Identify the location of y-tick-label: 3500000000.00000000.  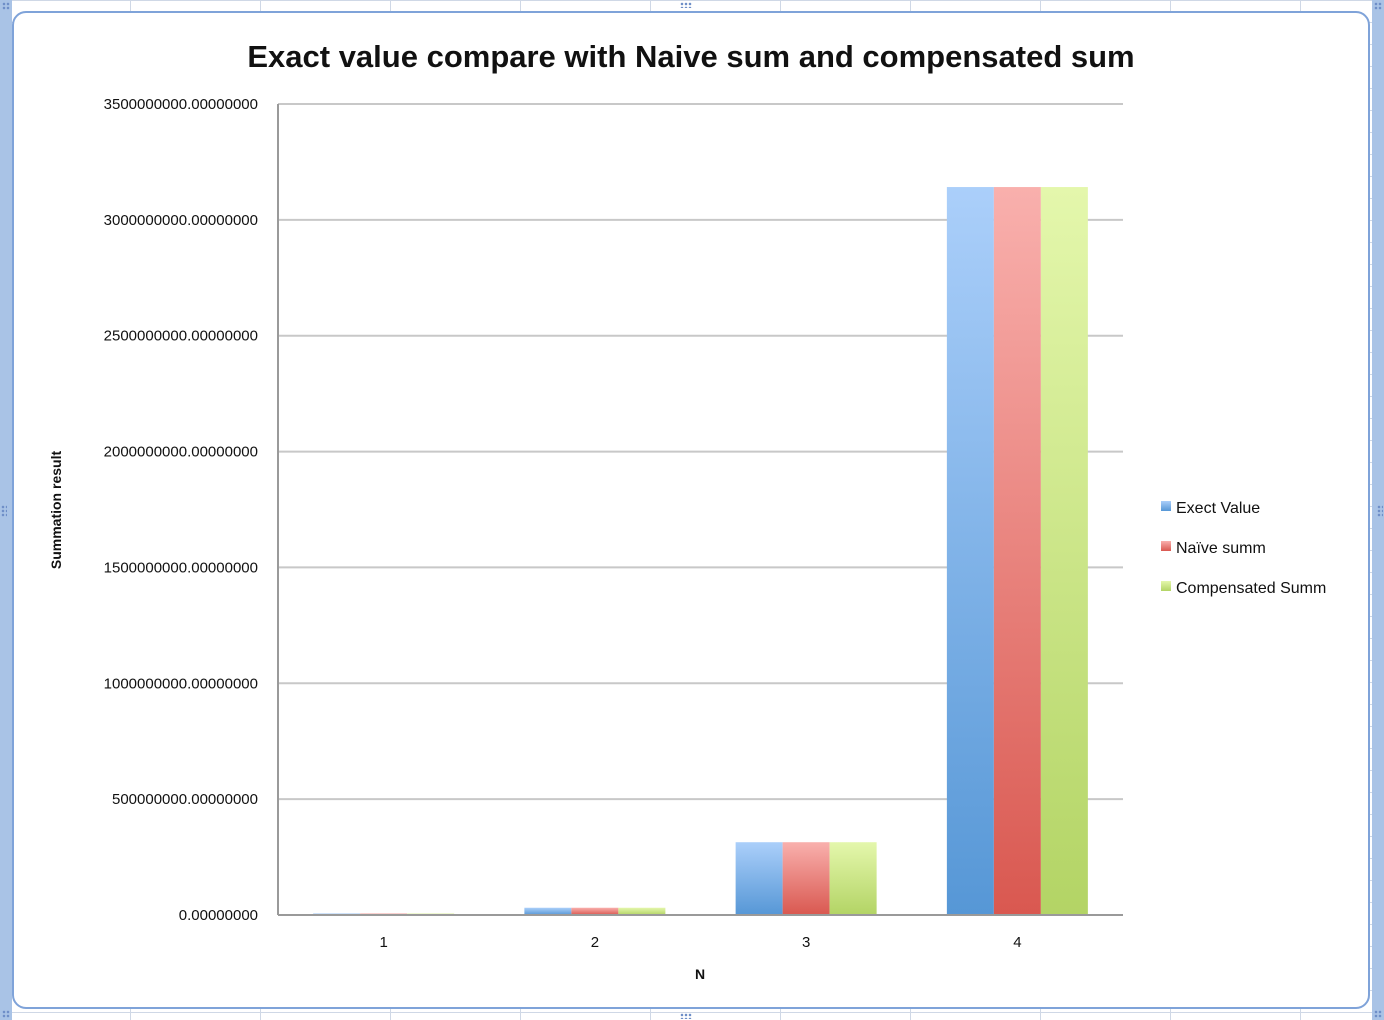
(181, 104).